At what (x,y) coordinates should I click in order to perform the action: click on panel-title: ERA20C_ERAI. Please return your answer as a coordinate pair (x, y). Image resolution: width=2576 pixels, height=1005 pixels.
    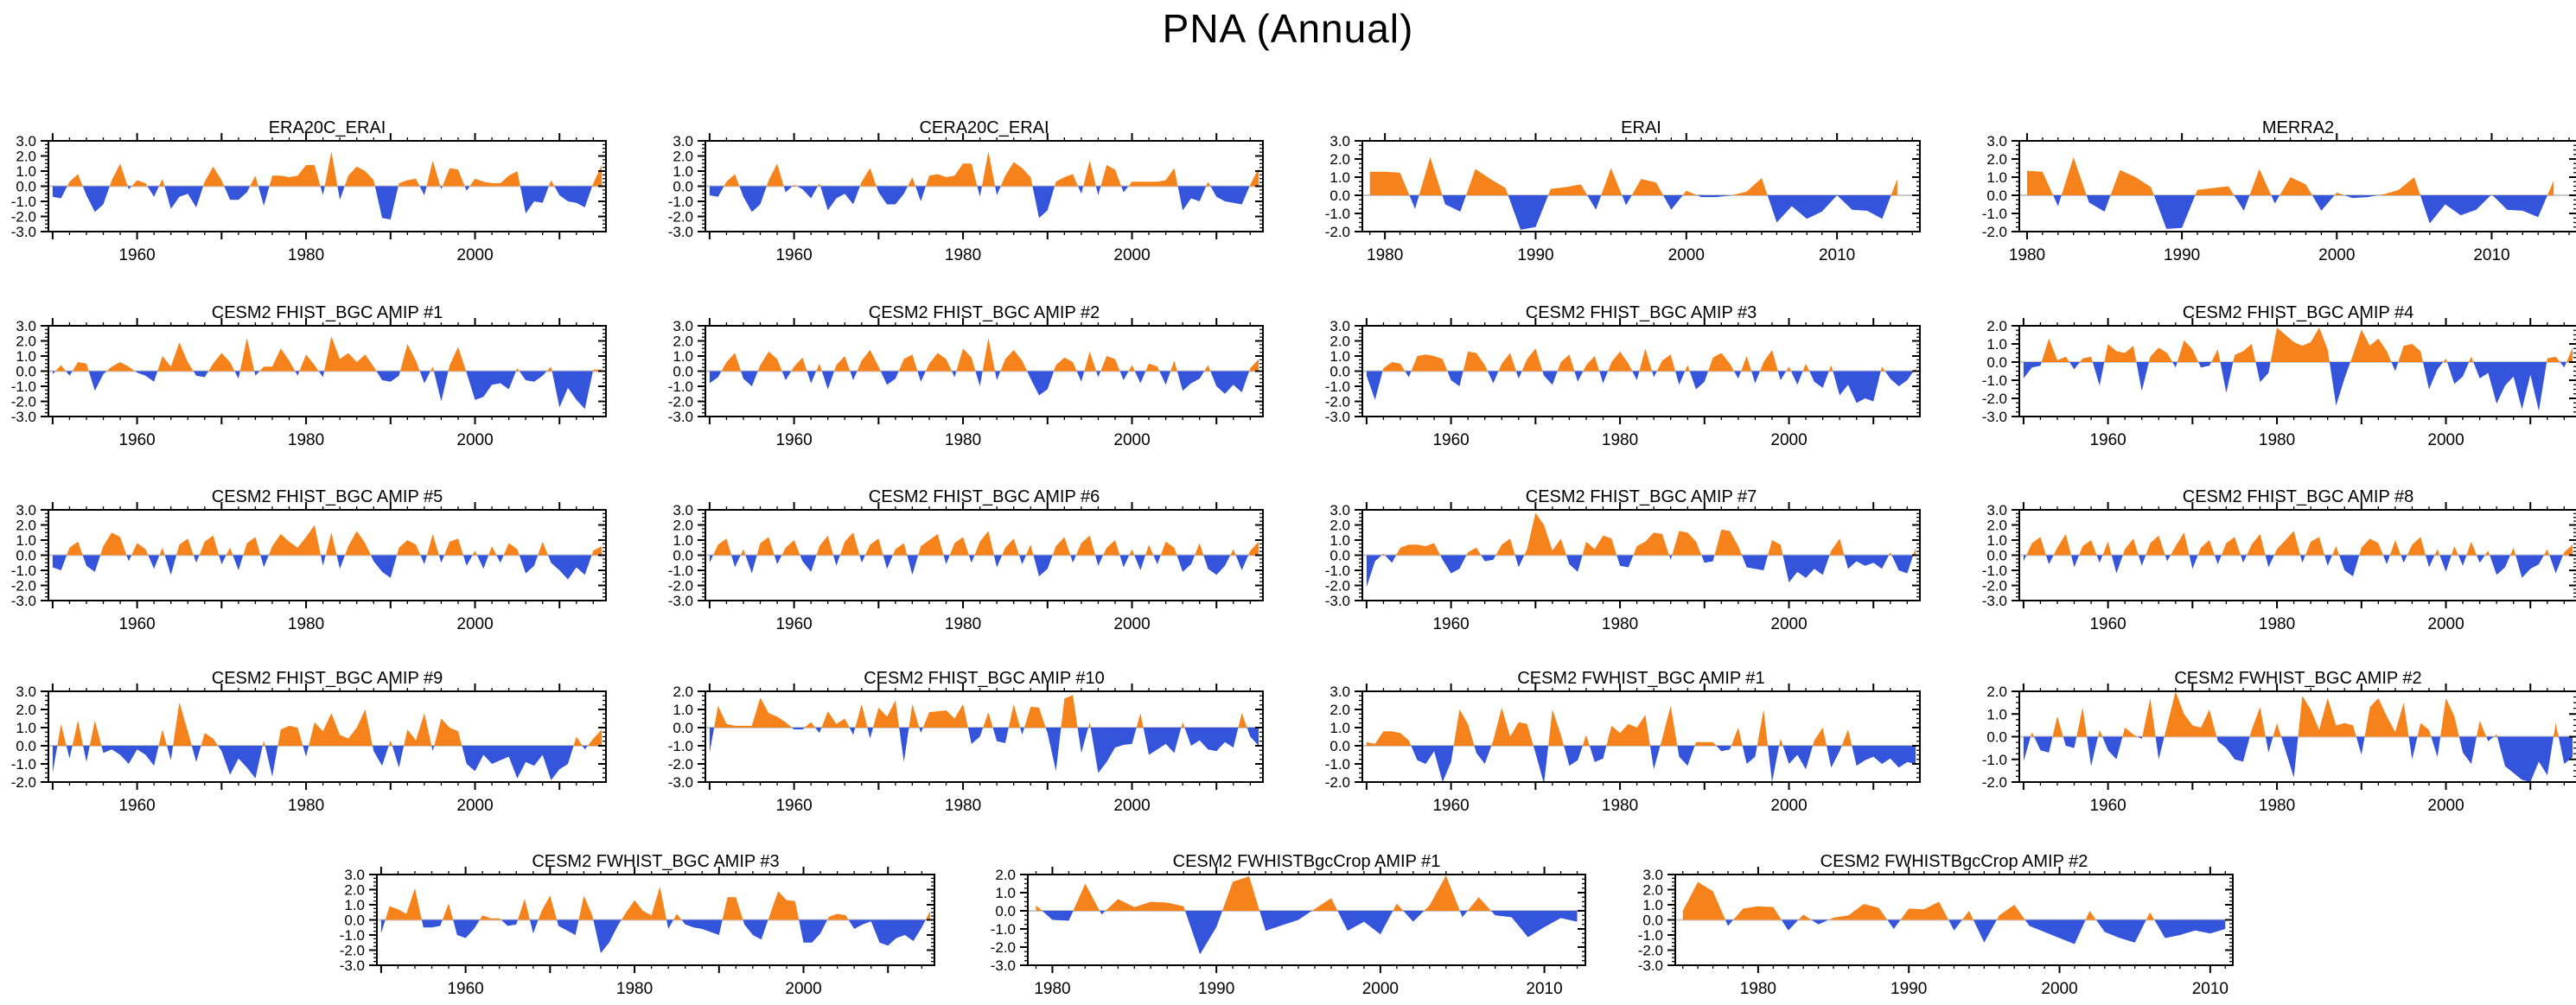
    Looking at the image, I should click on (327, 128).